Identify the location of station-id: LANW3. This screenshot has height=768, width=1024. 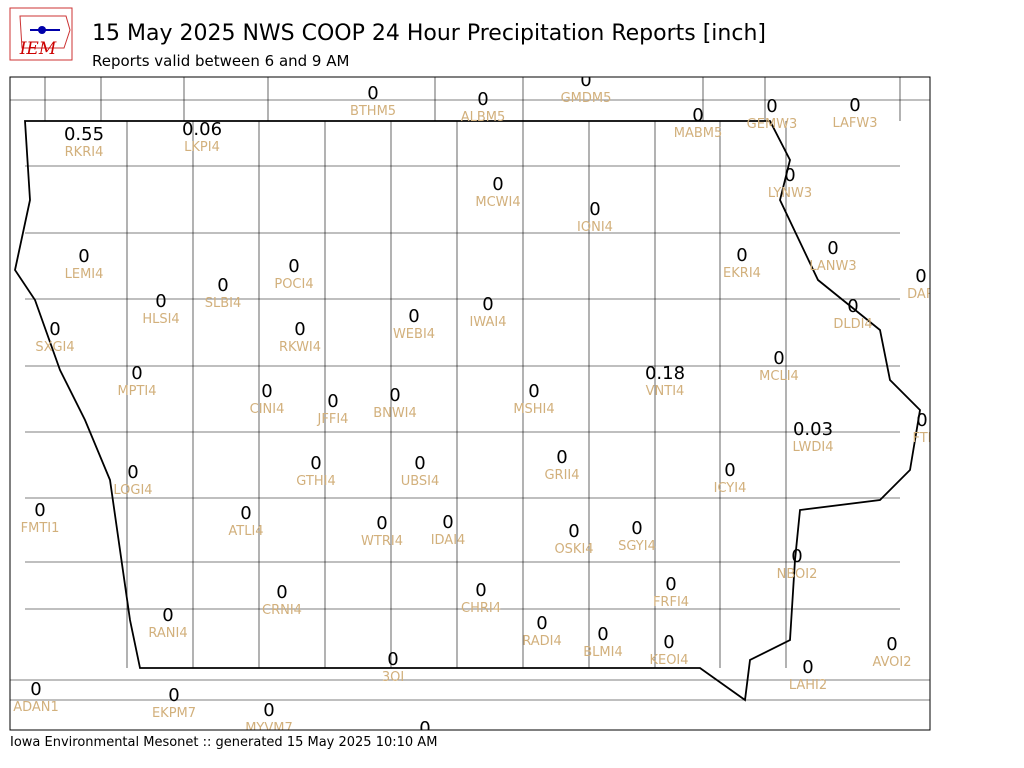
(832, 266).